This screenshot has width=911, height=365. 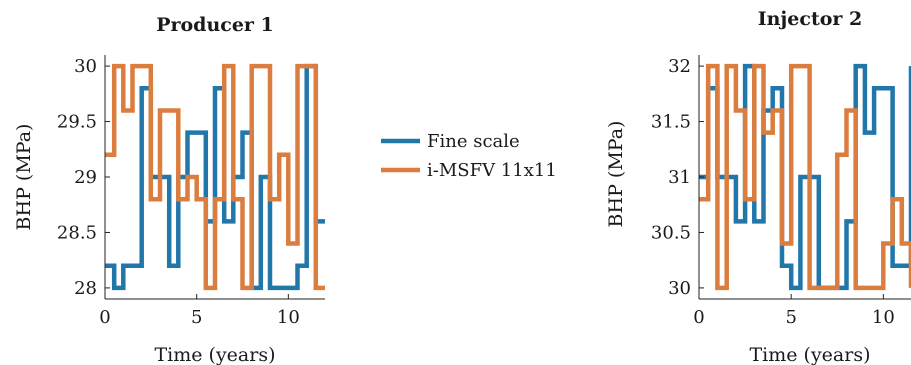 What do you see at coordinates (469, 156) in the screenshot?
I see `legend: Fine scale i-MSFV 11x11` at bounding box center [469, 156].